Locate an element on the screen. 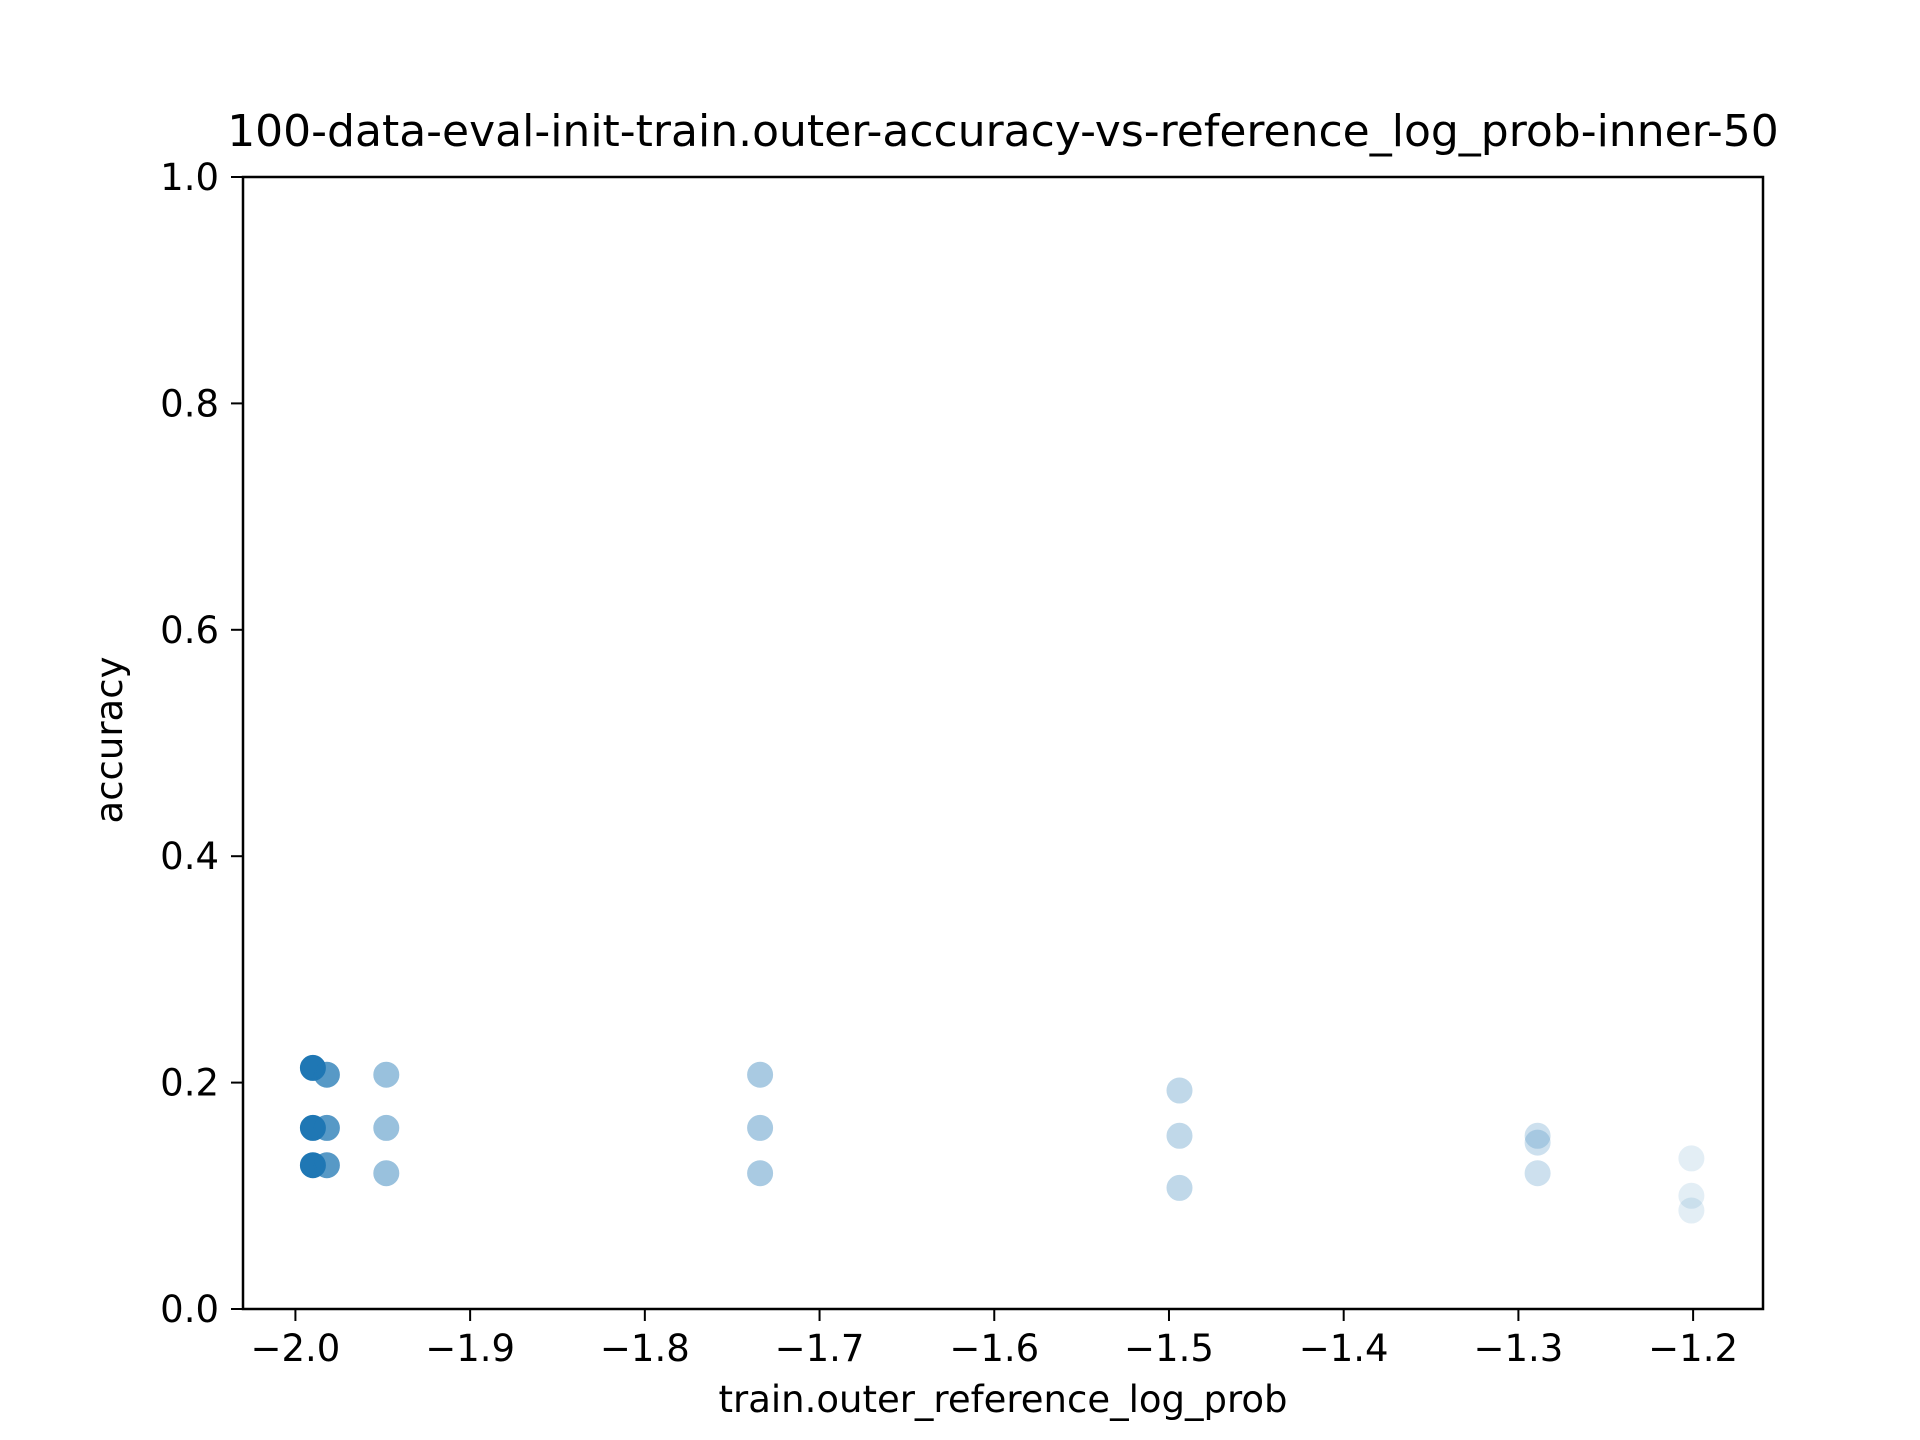  x-tick-label: −1.9 is located at coordinates (470, 1348).